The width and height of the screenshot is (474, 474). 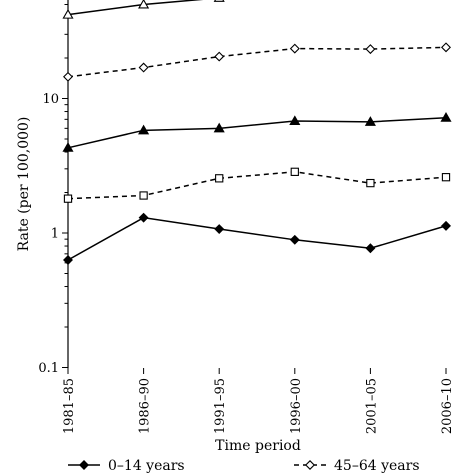 What do you see at coordinates (48, 368) in the screenshot?
I see `y-tick-label: 0.1` at bounding box center [48, 368].